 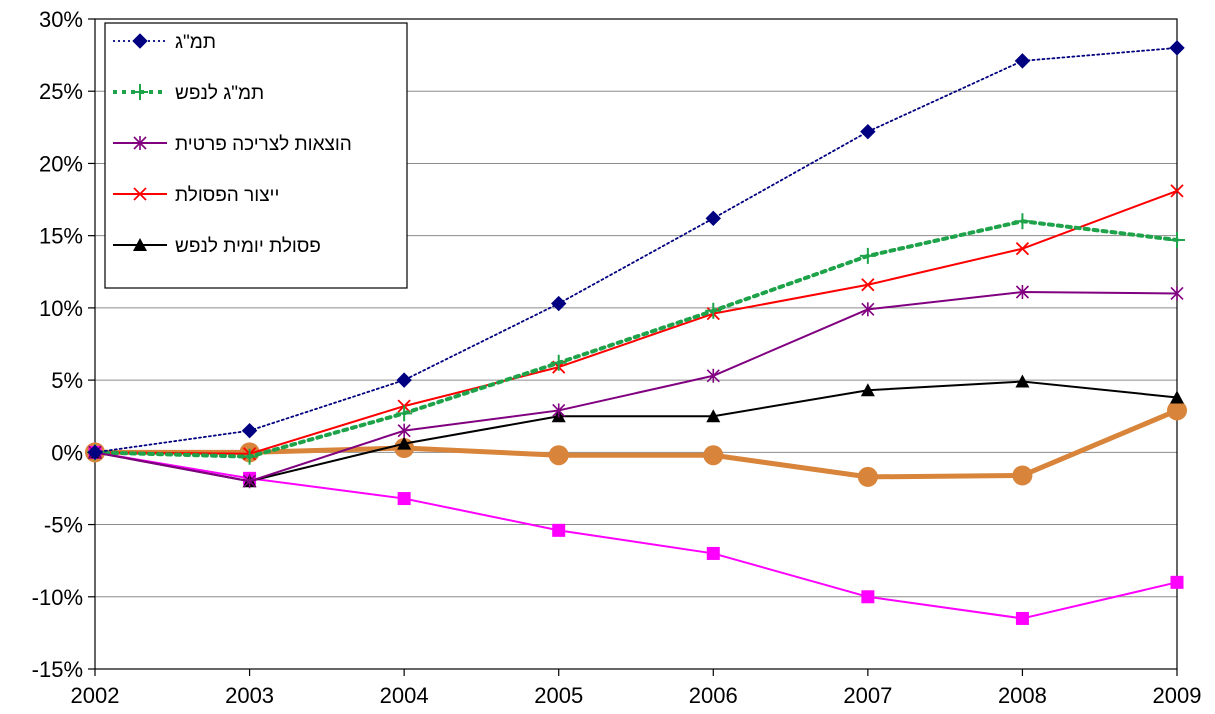 What do you see at coordinates (95, 695) in the screenshot?
I see `x-tick-label: 2002` at bounding box center [95, 695].